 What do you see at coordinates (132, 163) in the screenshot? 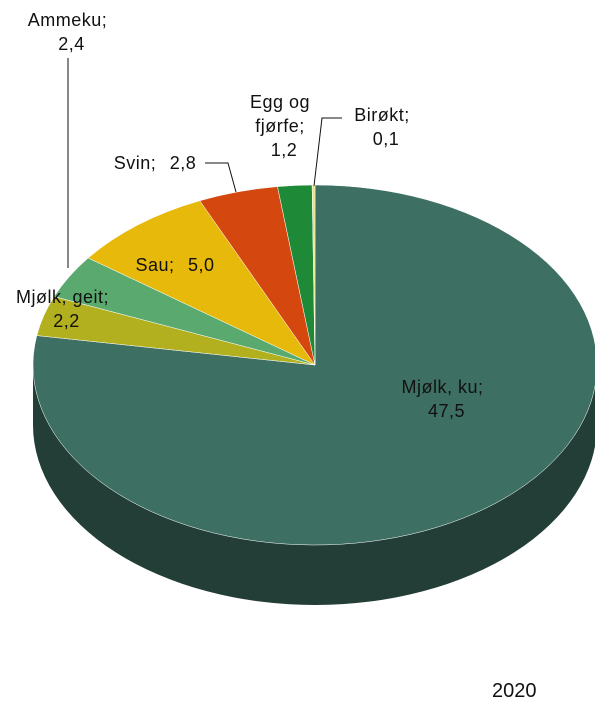
I see `label-name: Svin` at bounding box center [132, 163].